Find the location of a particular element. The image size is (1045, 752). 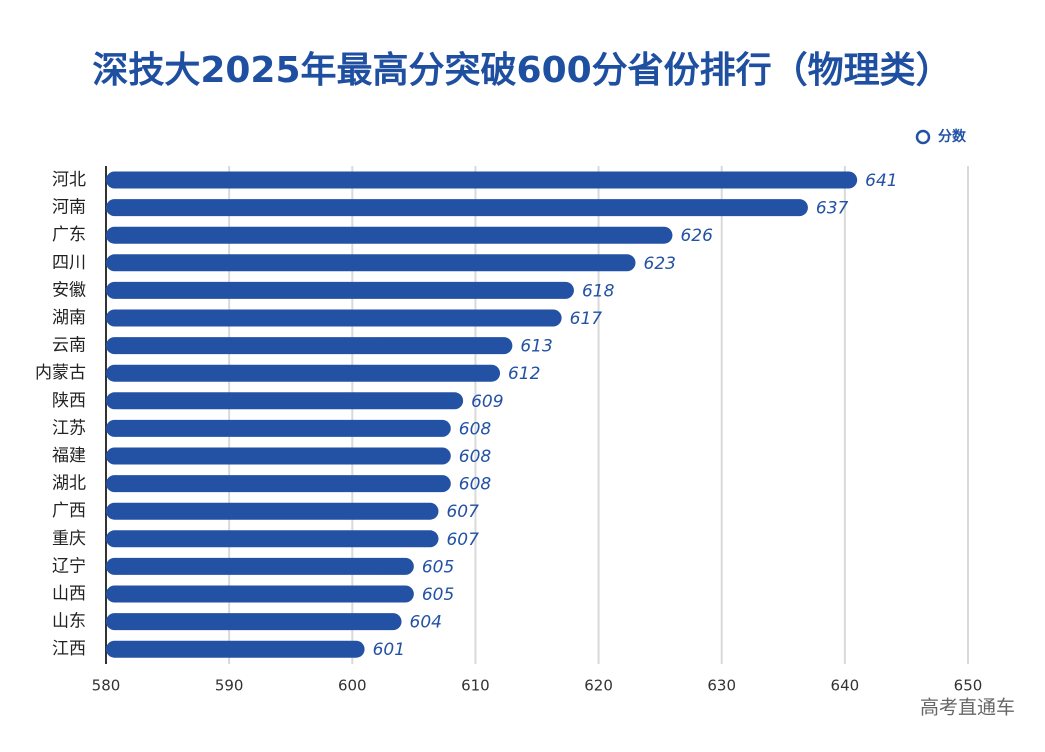

y-tick-label: 山东 is located at coordinates (69, 622).